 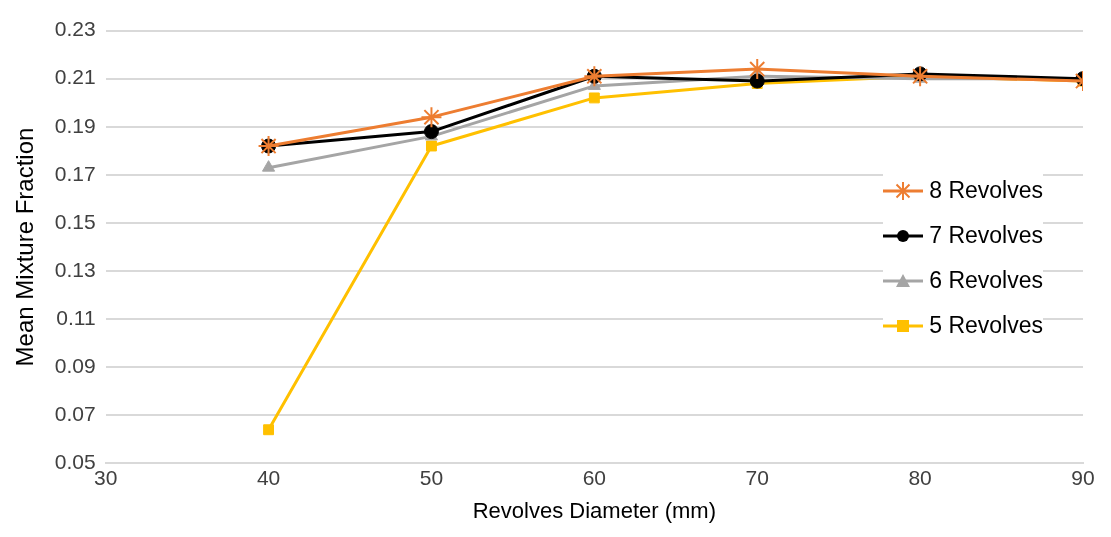 What do you see at coordinates (75, 173) in the screenshot?
I see `y-tick-label: 0.17` at bounding box center [75, 173].